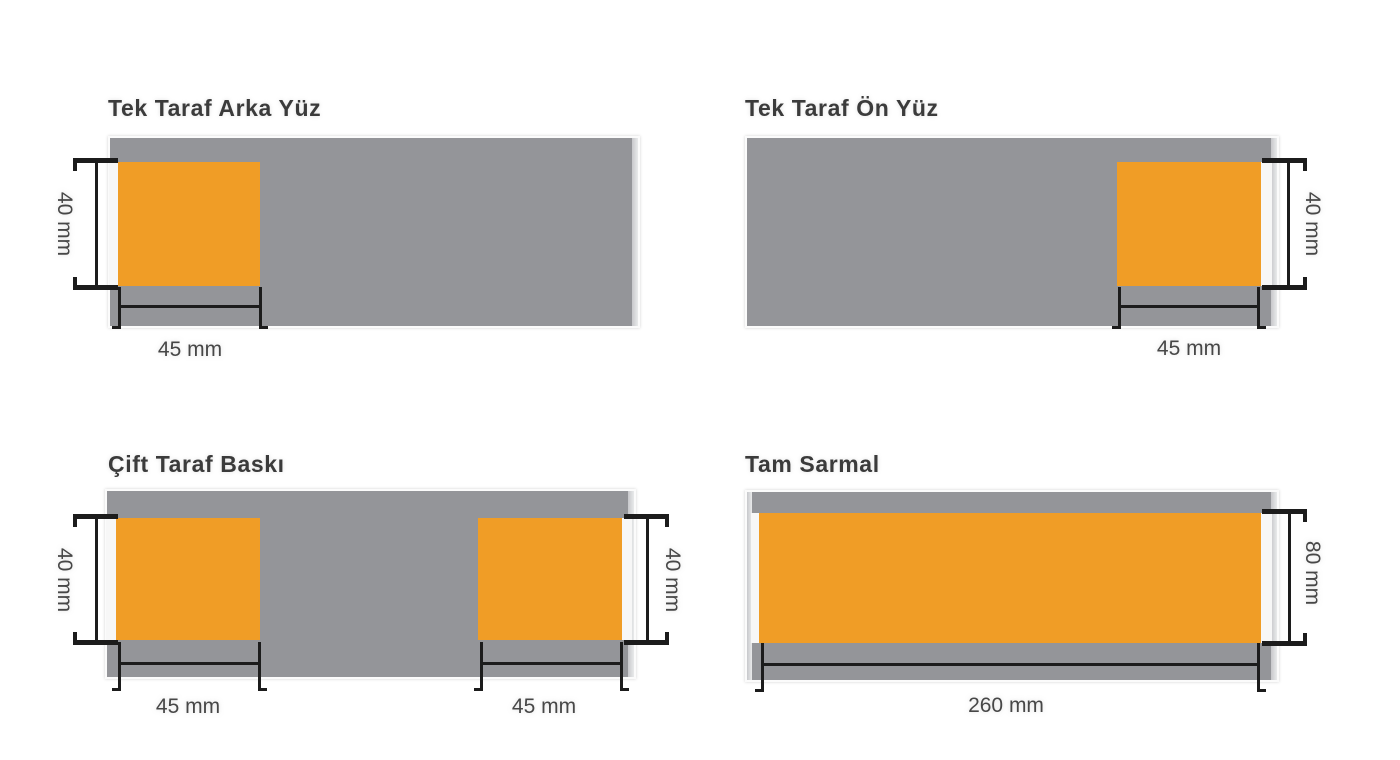 The image size is (1400, 760). What do you see at coordinates (672, 580) in the screenshot?
I see `right-height-dimension-label: 40 mm` at bounding box center [672, 580].